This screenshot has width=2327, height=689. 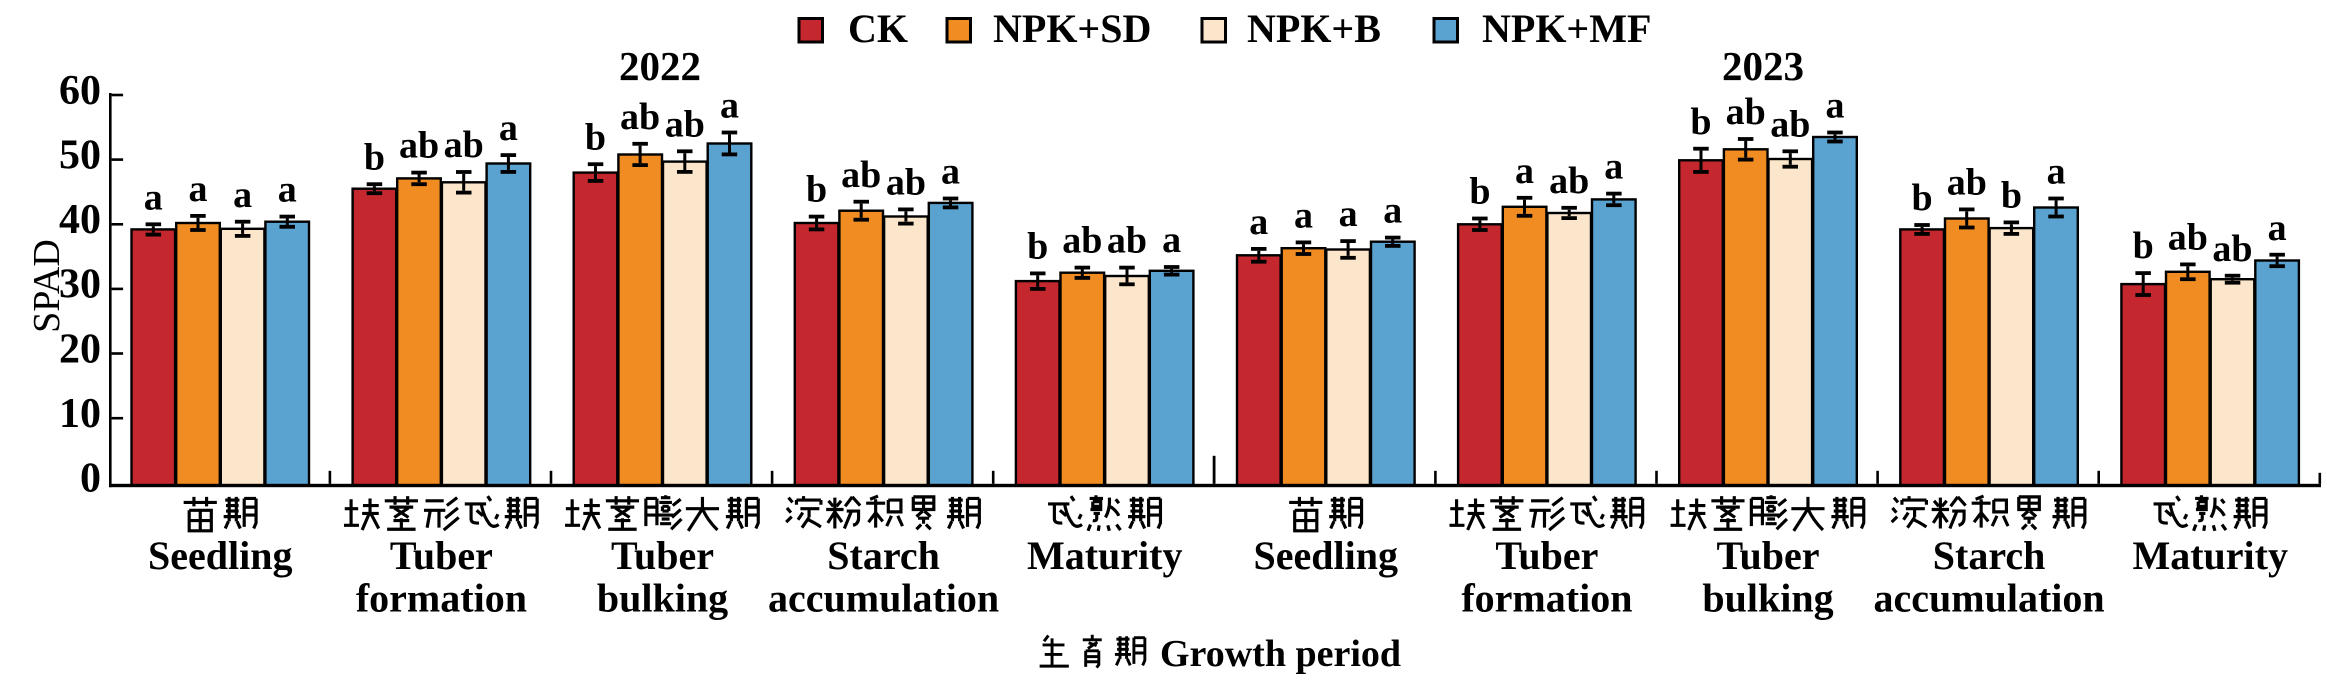 I want to click on svg-text: 2022, so click(x=660, y=66).